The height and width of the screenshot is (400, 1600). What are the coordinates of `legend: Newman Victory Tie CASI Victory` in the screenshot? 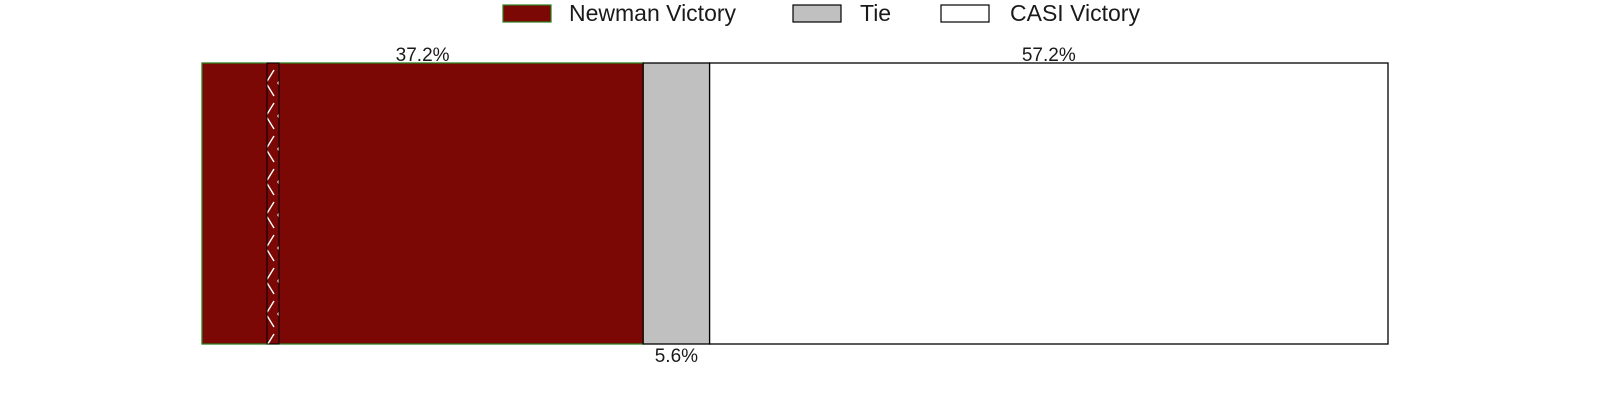 It's located at (821, 13).